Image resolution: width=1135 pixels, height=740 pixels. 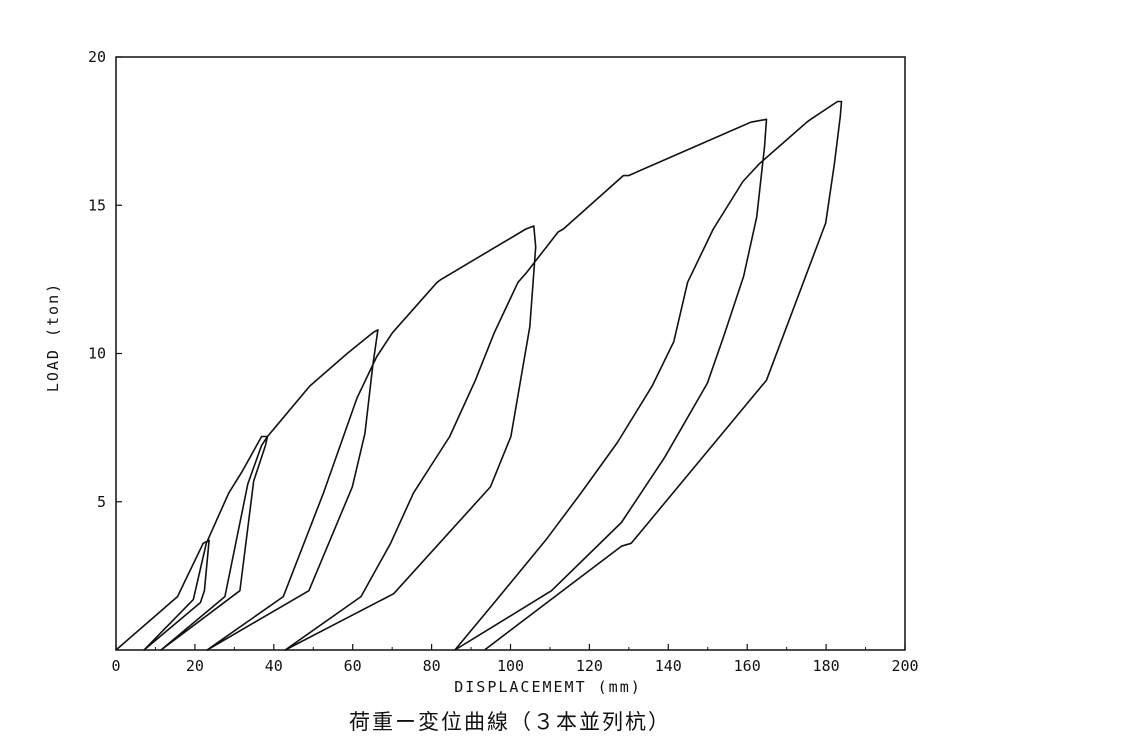 What do you see at coordinates (432, 666) in the screenshot?
I see `x-tick-label: 80` at bounding box center [432, 666].